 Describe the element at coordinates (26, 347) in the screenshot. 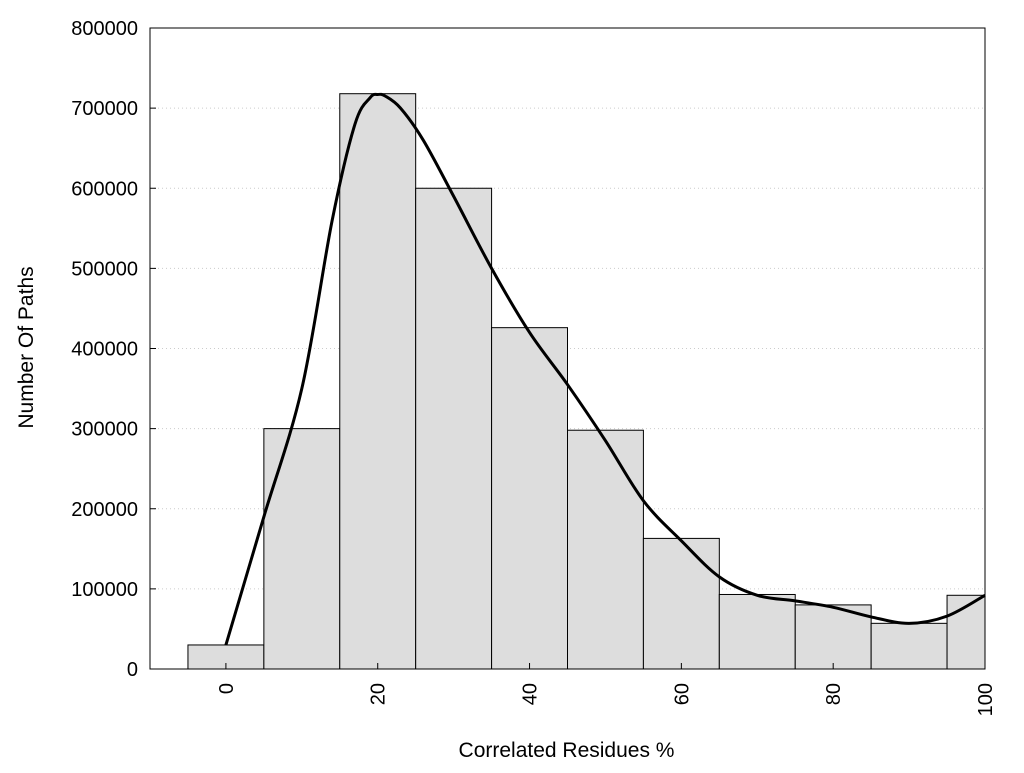

I see `y-axis-title: Number Of Paths` at that location.